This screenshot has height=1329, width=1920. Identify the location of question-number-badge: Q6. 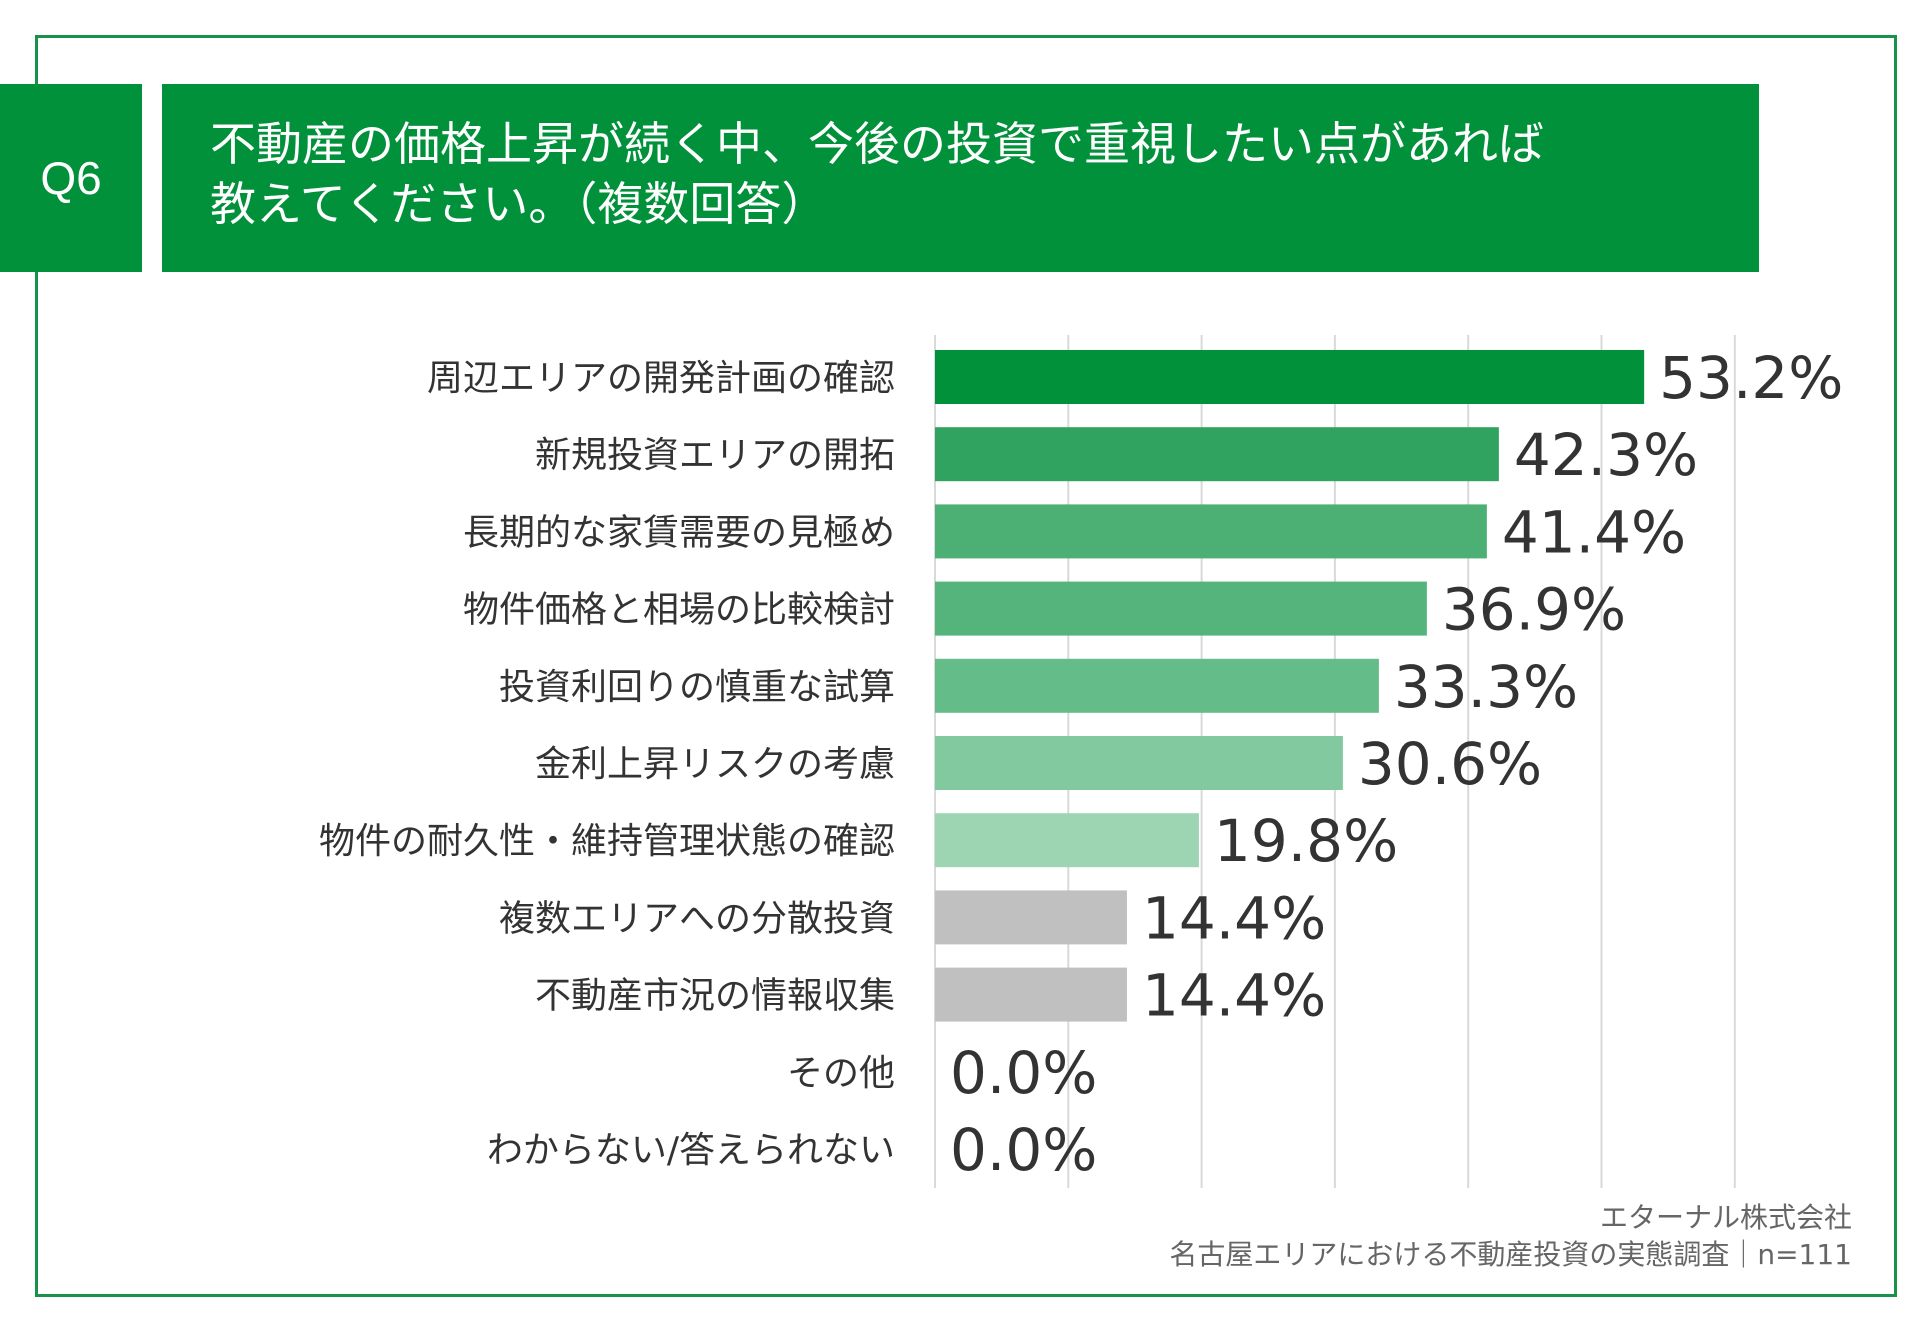
(71, 178).